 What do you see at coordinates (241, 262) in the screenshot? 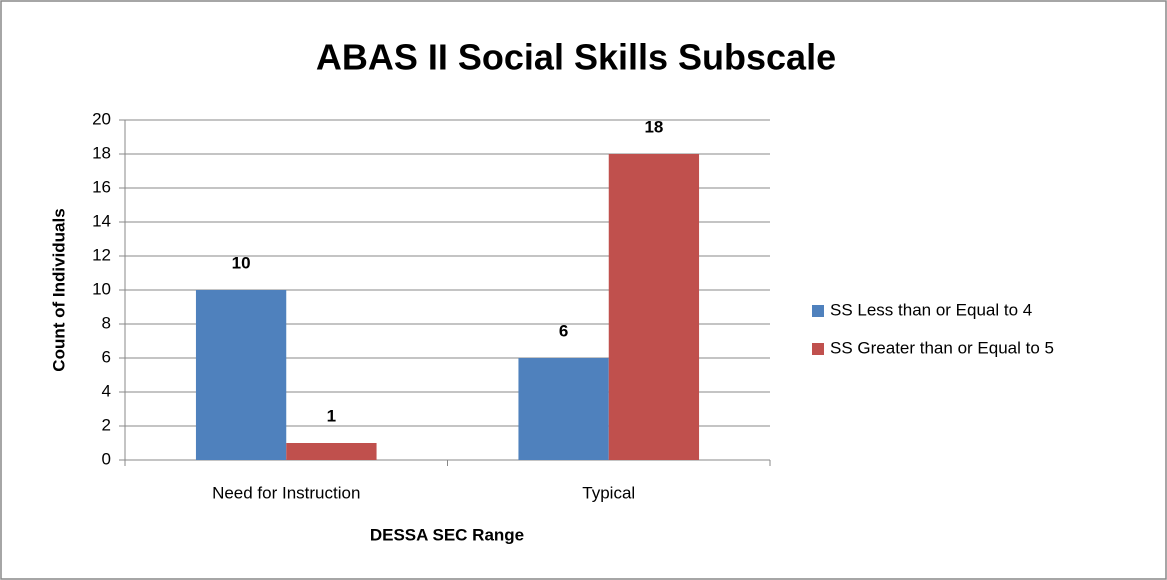
I see `data-label: 10` at bounding box center [241, 262].